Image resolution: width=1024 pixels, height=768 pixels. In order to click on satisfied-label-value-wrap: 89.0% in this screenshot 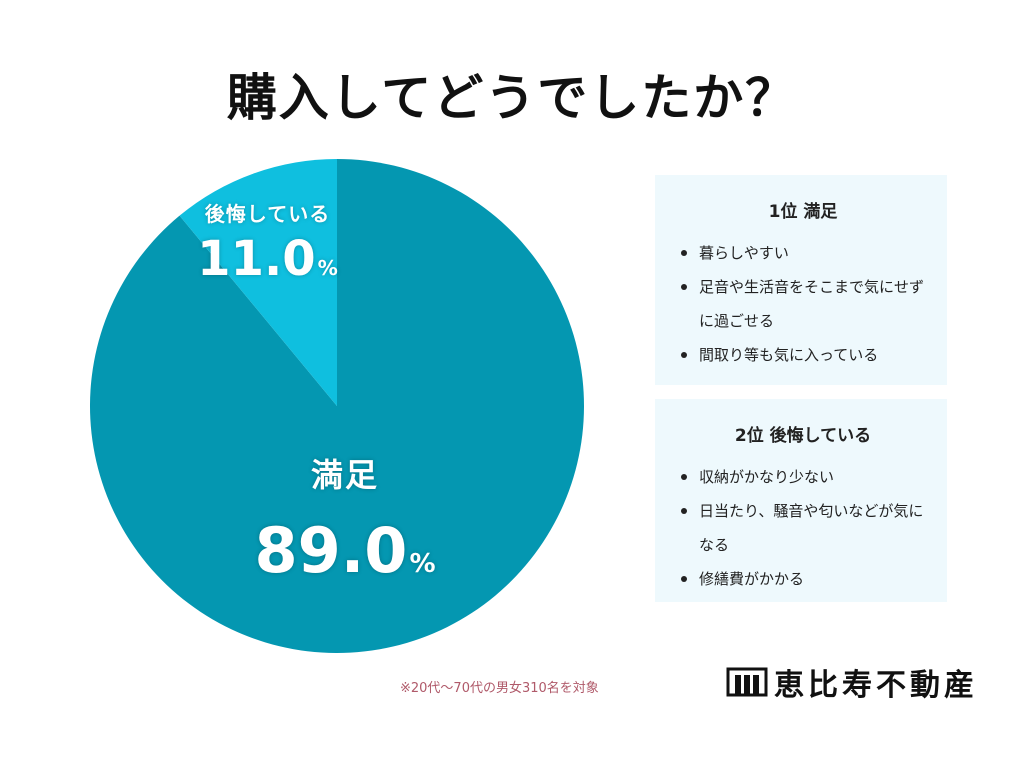, I will do `click(345, 550)`.